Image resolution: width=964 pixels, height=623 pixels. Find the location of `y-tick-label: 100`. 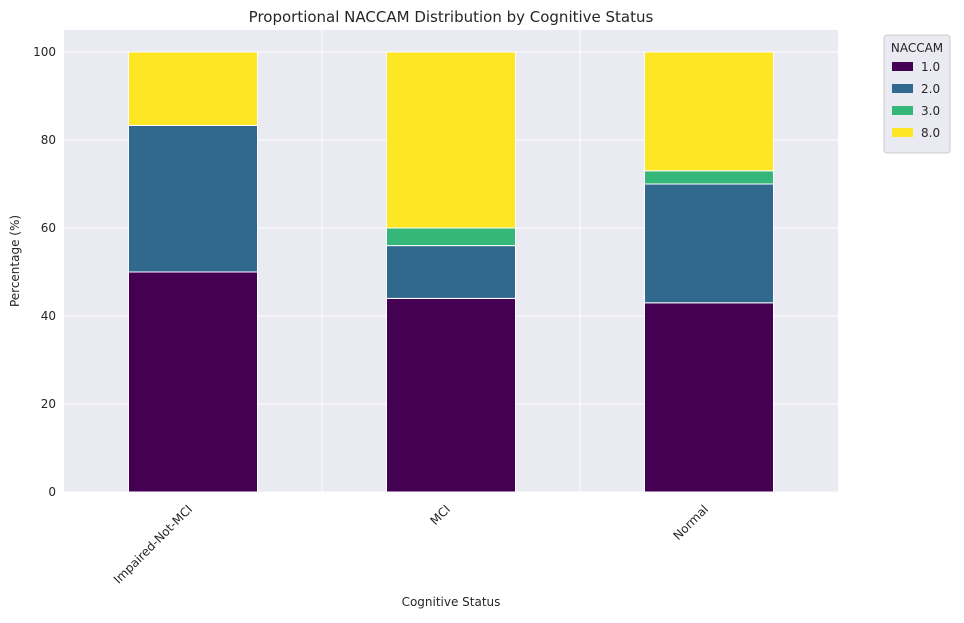

y-tick-label: 100 is located at coordinates (44, 52).